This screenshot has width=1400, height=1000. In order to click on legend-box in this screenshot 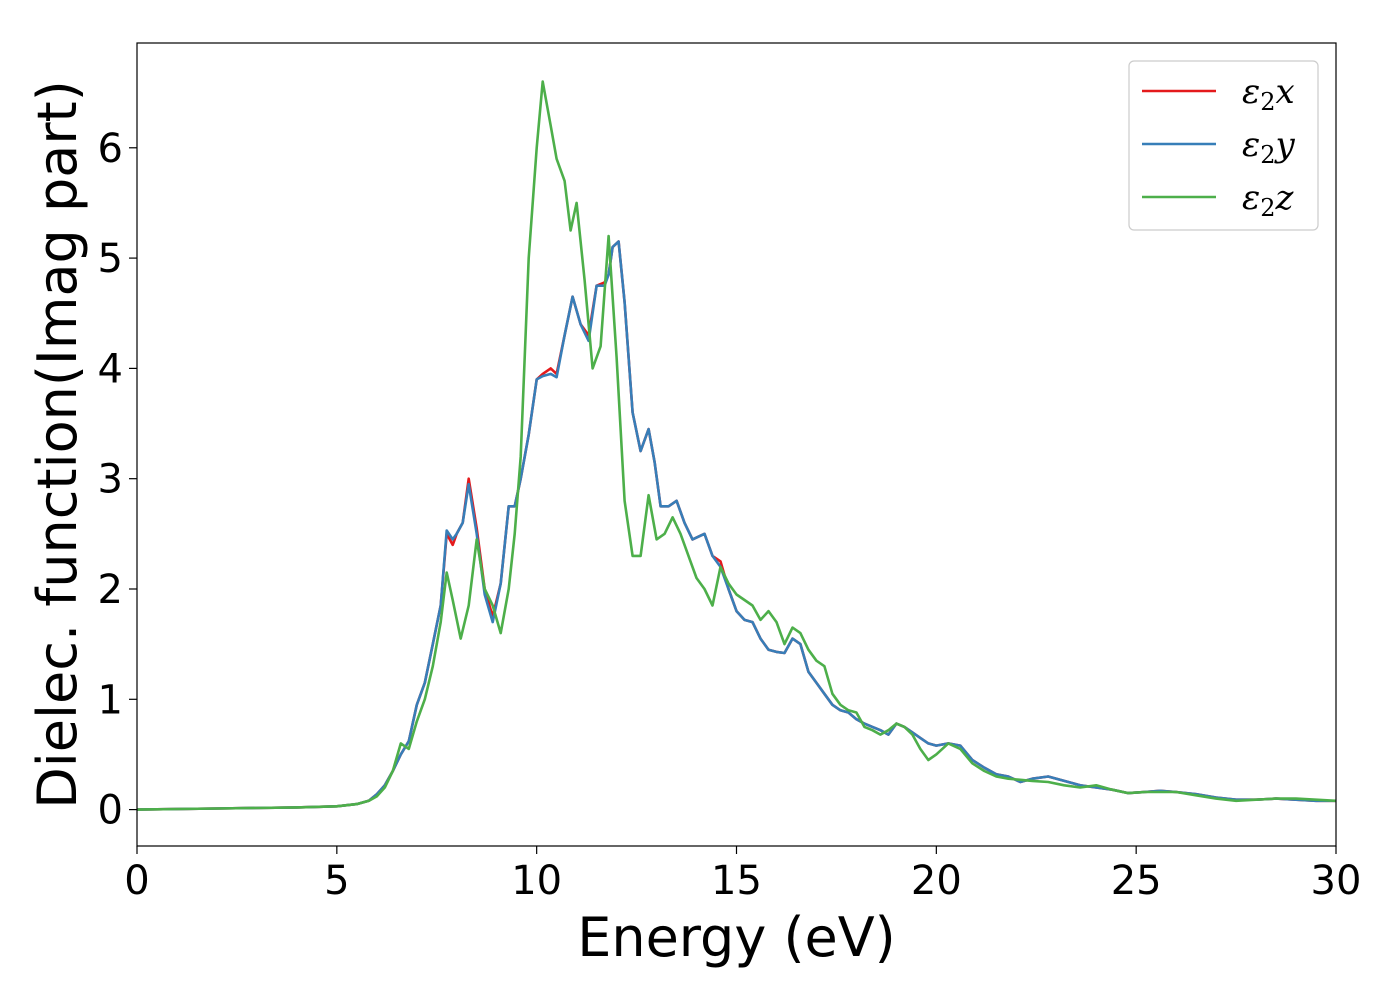, I will do `click(1223, 145)`.